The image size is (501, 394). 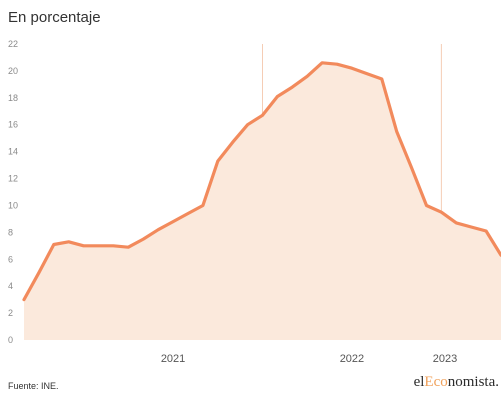 I want to click on y-tick-label: 2, so click(x=10, y=313).